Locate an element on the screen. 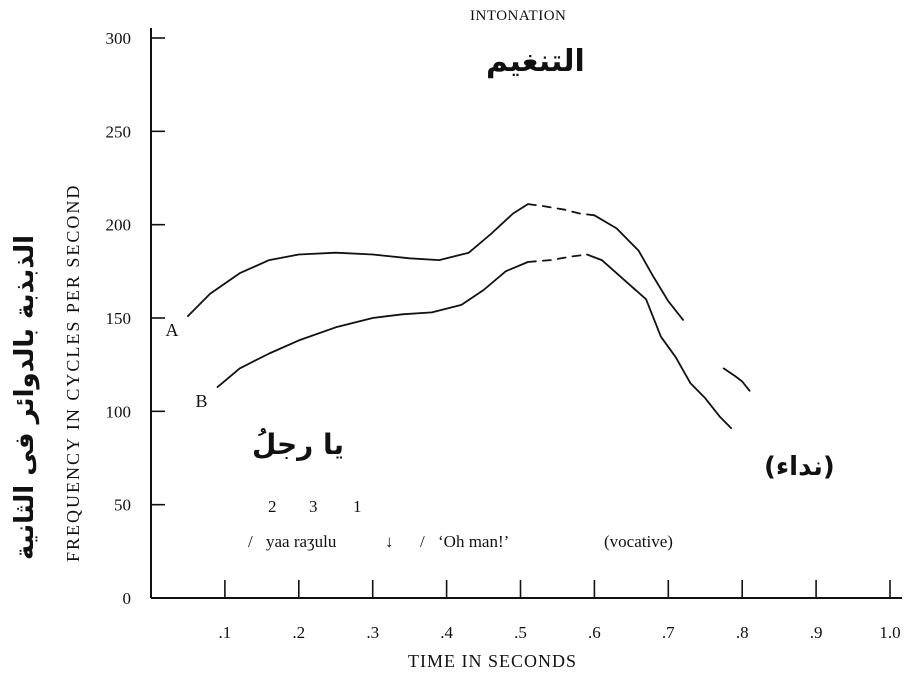  utterance-arabic: يا رجلُ is located at coordinates (298, 444).